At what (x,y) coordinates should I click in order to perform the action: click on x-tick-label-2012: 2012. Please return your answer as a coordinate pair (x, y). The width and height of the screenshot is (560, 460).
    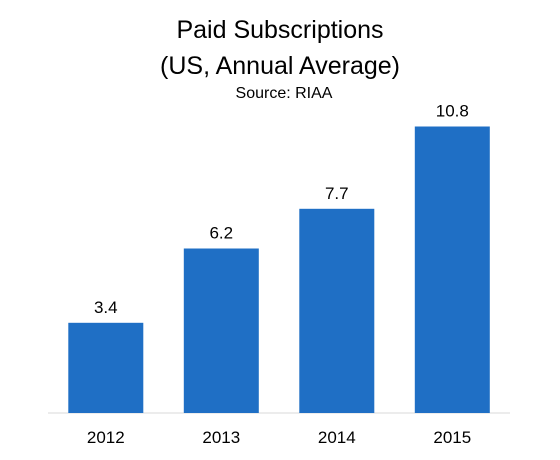
    Looking at the image, I should click on (106, 437).